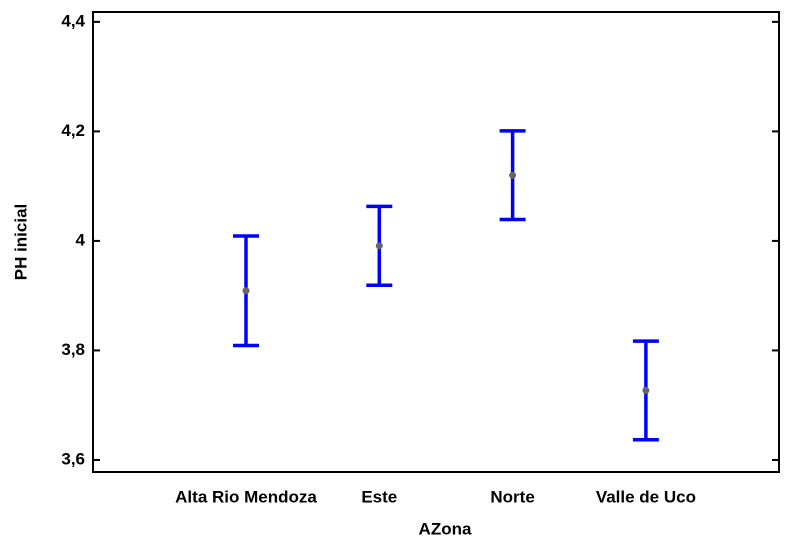 The height and width of the screenshot is (544, 793). What do you see at coordinates (445, 528) in the screenshot?
I see `x-axis-label: AZona` at bounding box center [445, 528].